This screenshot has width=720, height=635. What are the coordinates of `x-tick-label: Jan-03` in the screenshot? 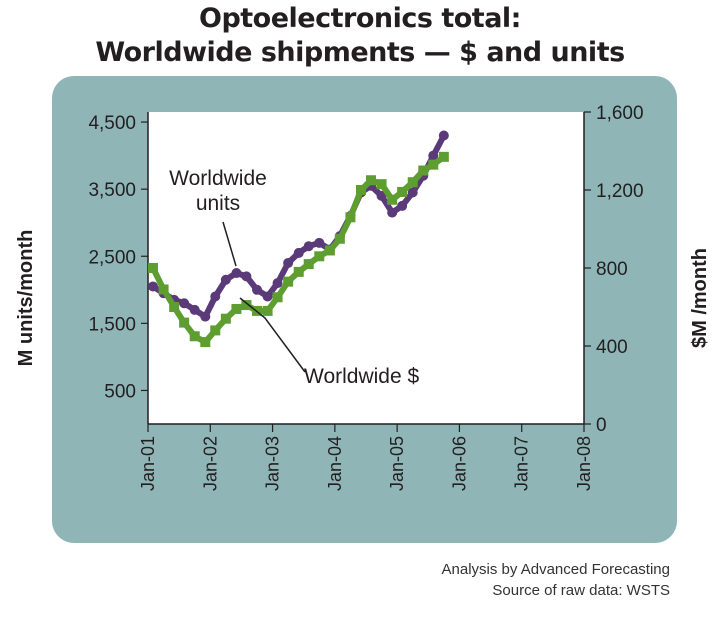 It's located at (273, 463).